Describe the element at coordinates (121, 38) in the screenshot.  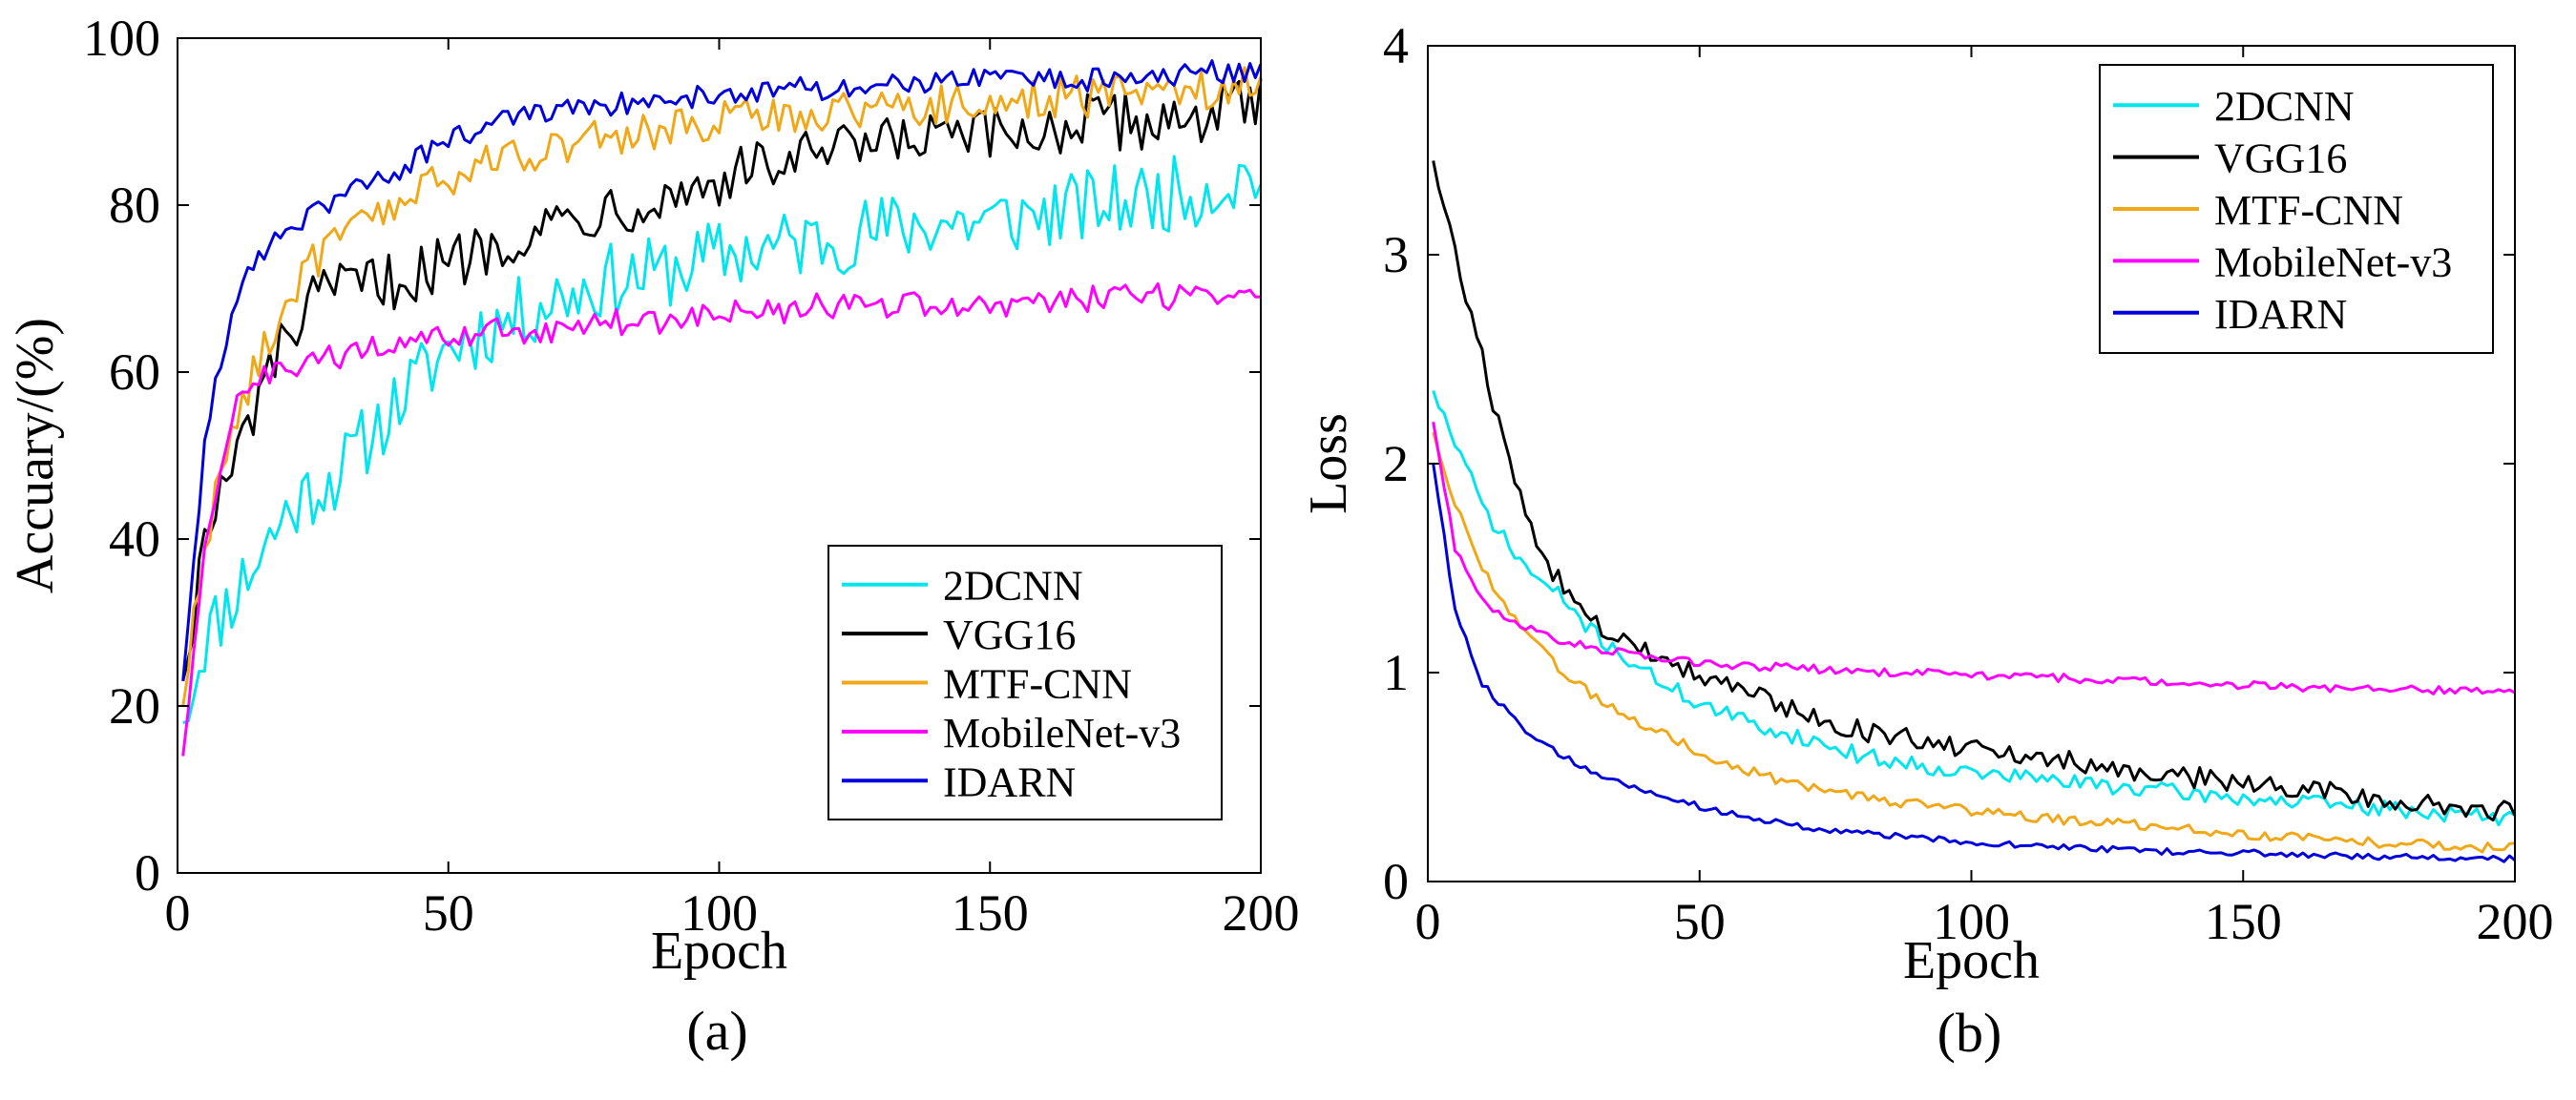
I see `y-tick-label: 100` at that location.